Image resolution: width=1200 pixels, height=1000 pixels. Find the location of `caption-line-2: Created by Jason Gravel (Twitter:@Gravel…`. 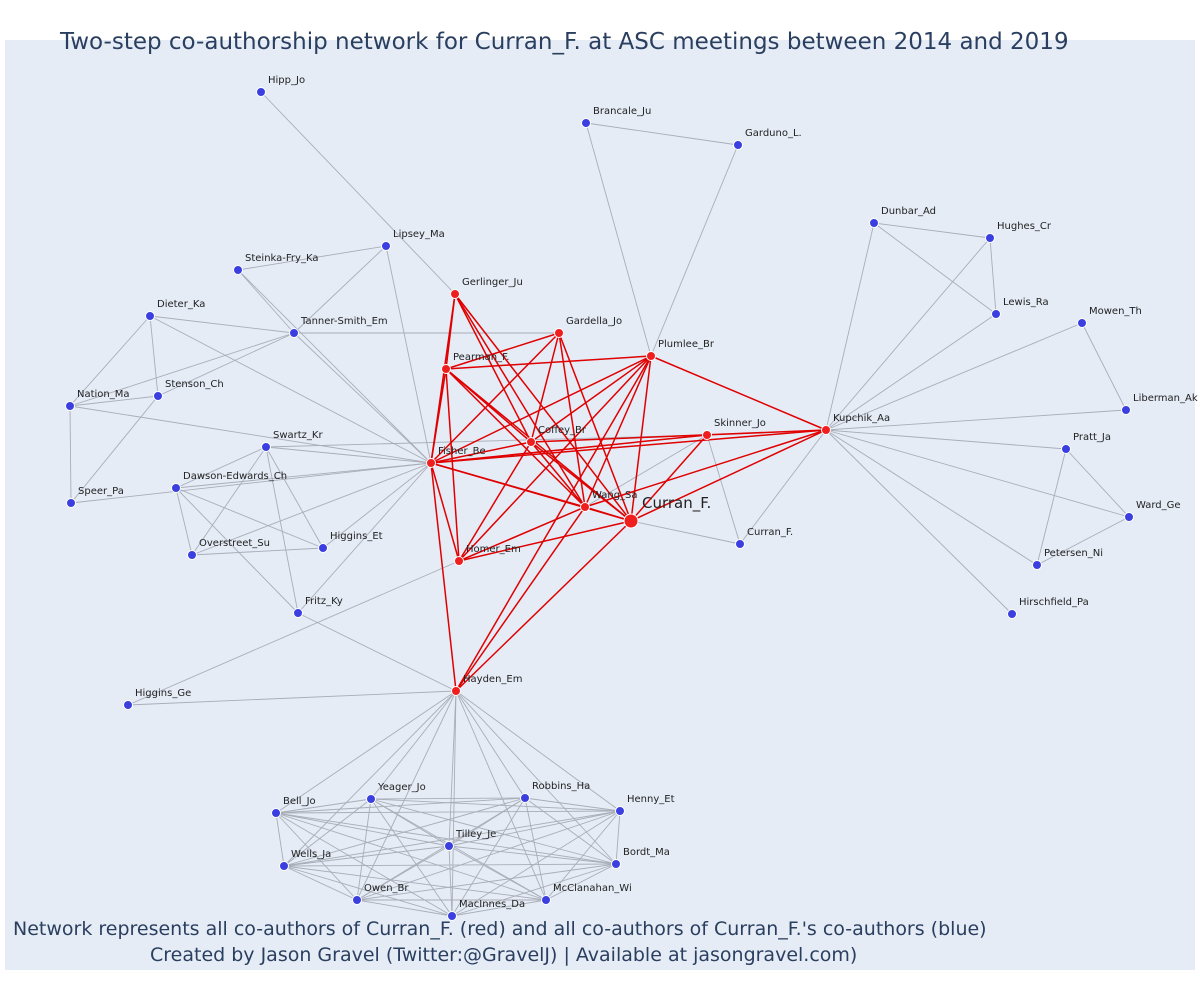

caption-line-2: Created by Jason Gravel (Twitter:@Gravel… is located at coordinates (504, 955).